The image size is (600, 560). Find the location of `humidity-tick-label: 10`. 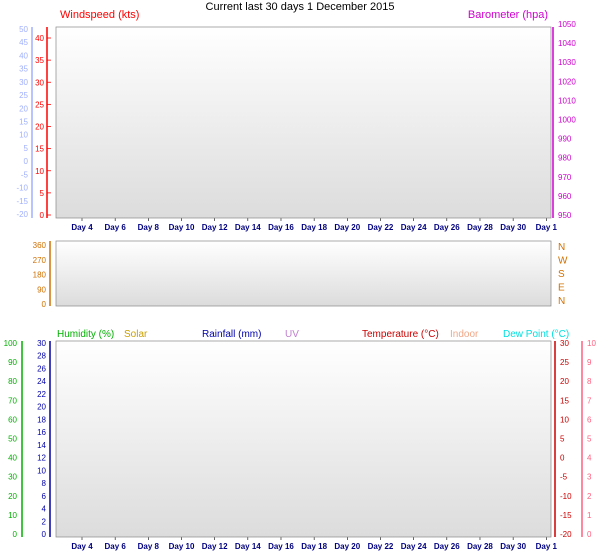

humidity-tick-label: 10 is located at coordinates (12, 515).